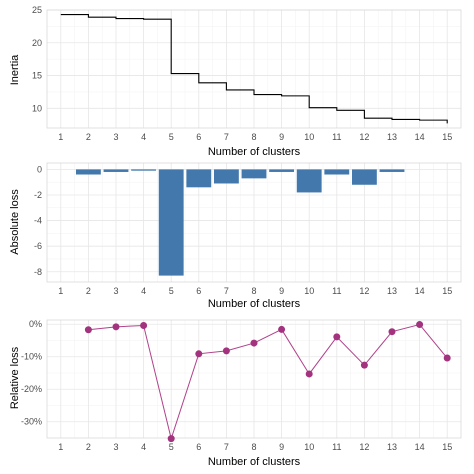  I want to click on inertia-y-ticks: 10 15 20 25, so click(37, 59).